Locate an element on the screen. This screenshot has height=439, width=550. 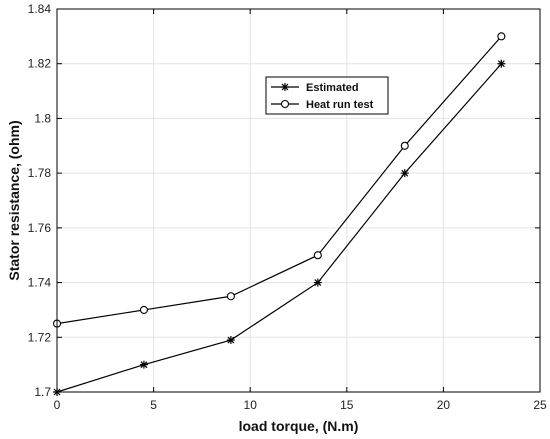
y-tick-label: 1.82 is located at coordinates (40, 64).